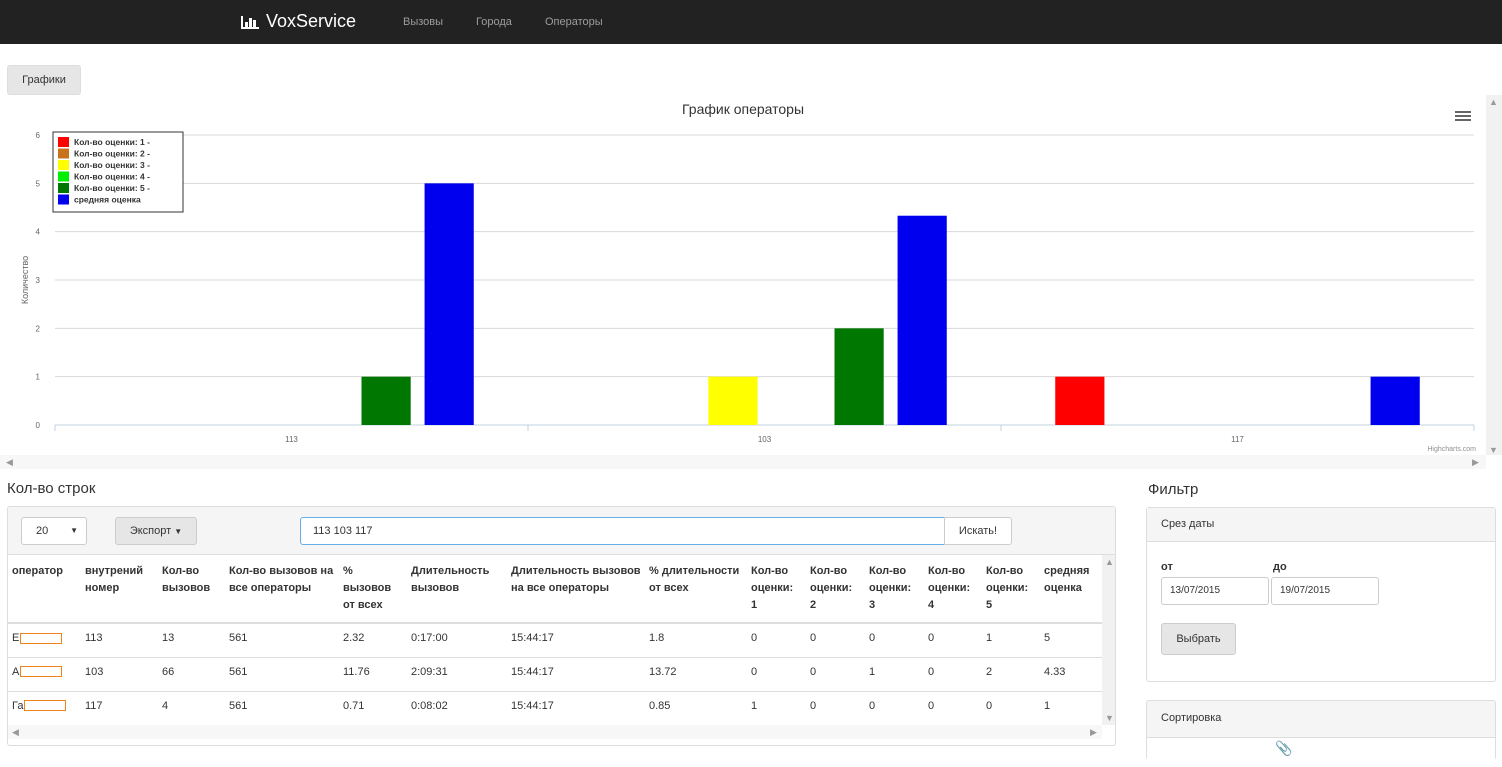 This screenshot has width=1502, height=767. What do you see at coordinates (1280, 567) in the screenshot?
I see `to-label: до` at bounding box center [1280, 567].